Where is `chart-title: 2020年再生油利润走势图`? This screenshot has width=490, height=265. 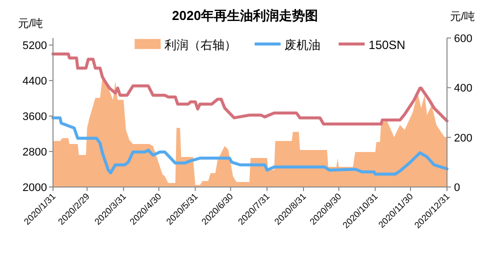
chart-title: 2020年再生油利润走势图 is located at coordinates (245, 15).